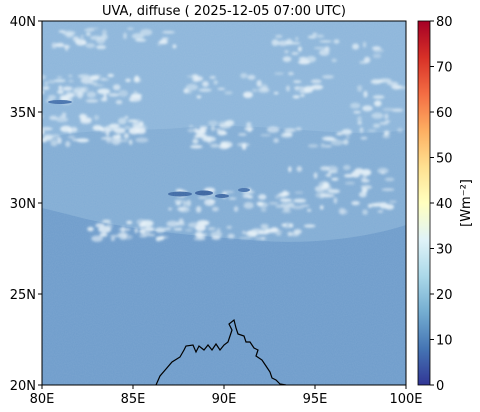  What do you see at coordinates (440, 386) in the screenshot?
I see `colorbar-tick-label: 0` at bounding box center [440, 386].